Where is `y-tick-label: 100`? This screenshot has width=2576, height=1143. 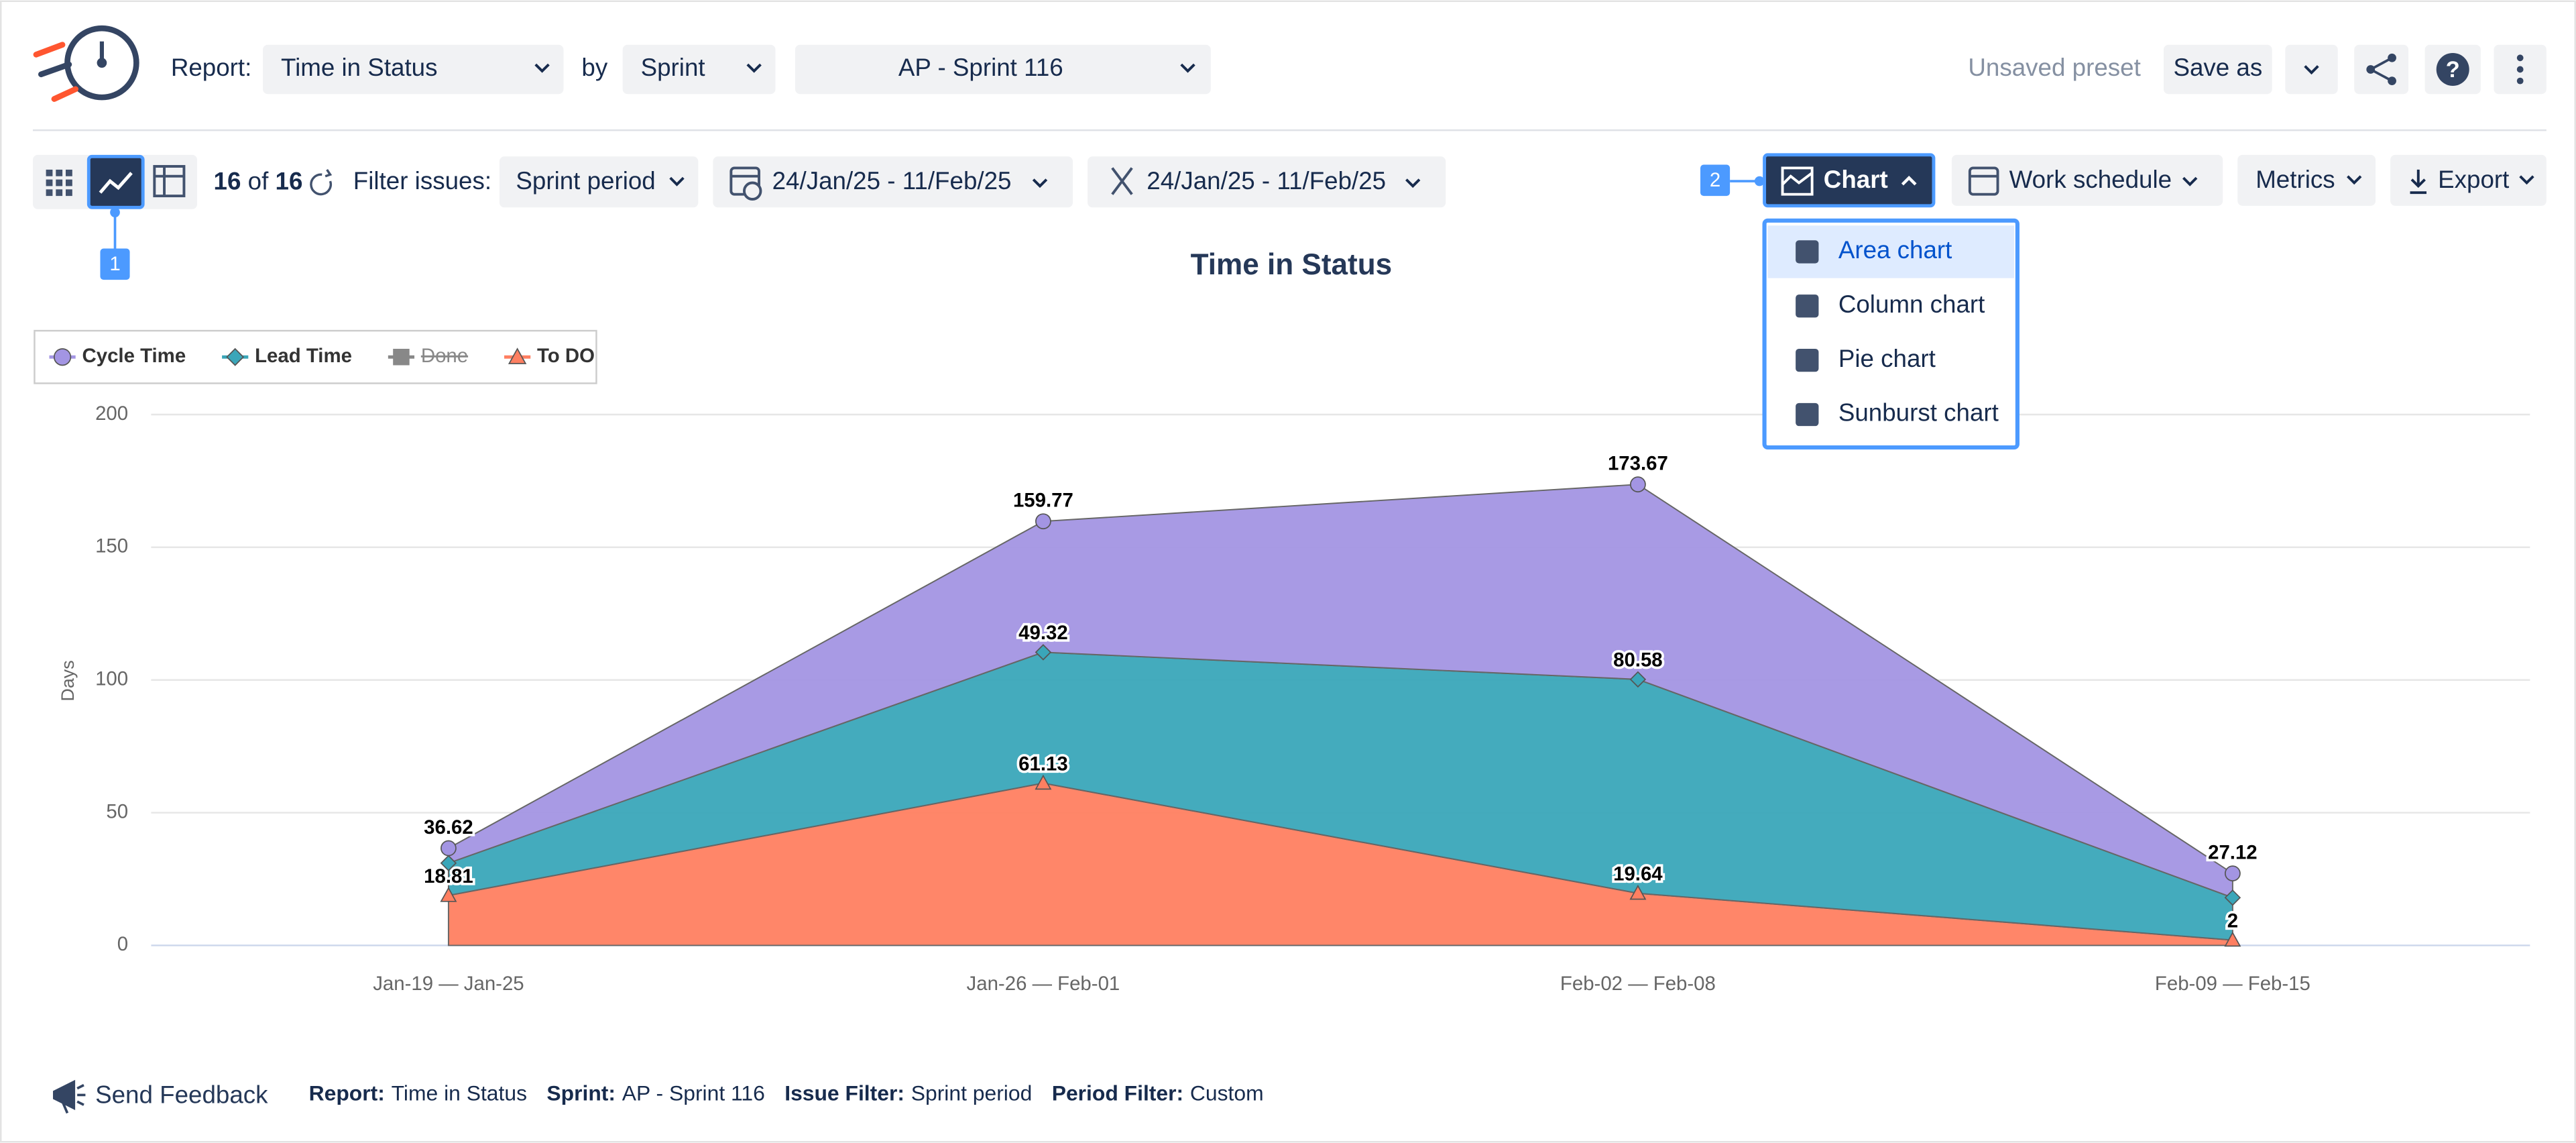 y-tick-label: 100 is located at coordinates (111, 679).